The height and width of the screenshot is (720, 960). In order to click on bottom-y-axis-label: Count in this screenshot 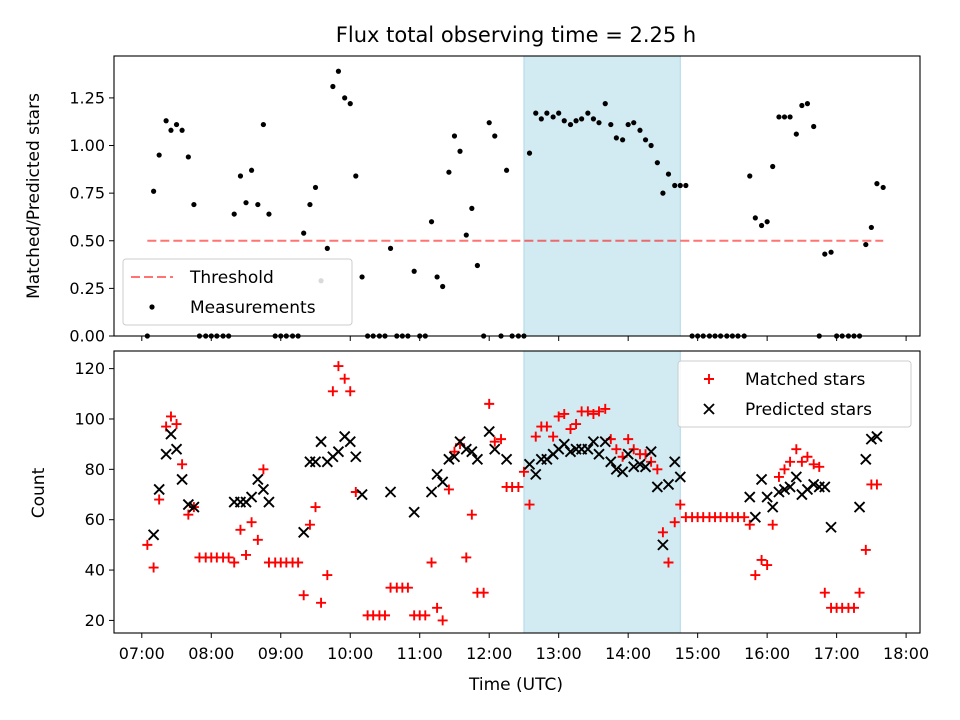, I will do `click(39, 492)`.